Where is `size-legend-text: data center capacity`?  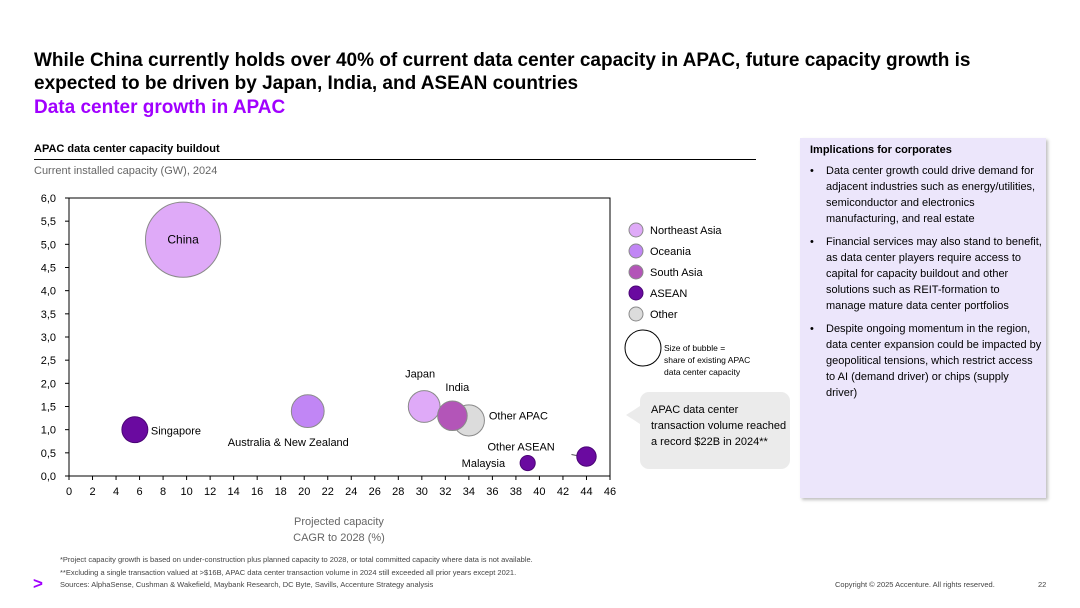 size-legend-text: data center capacity is located at coordinates (702, 372).